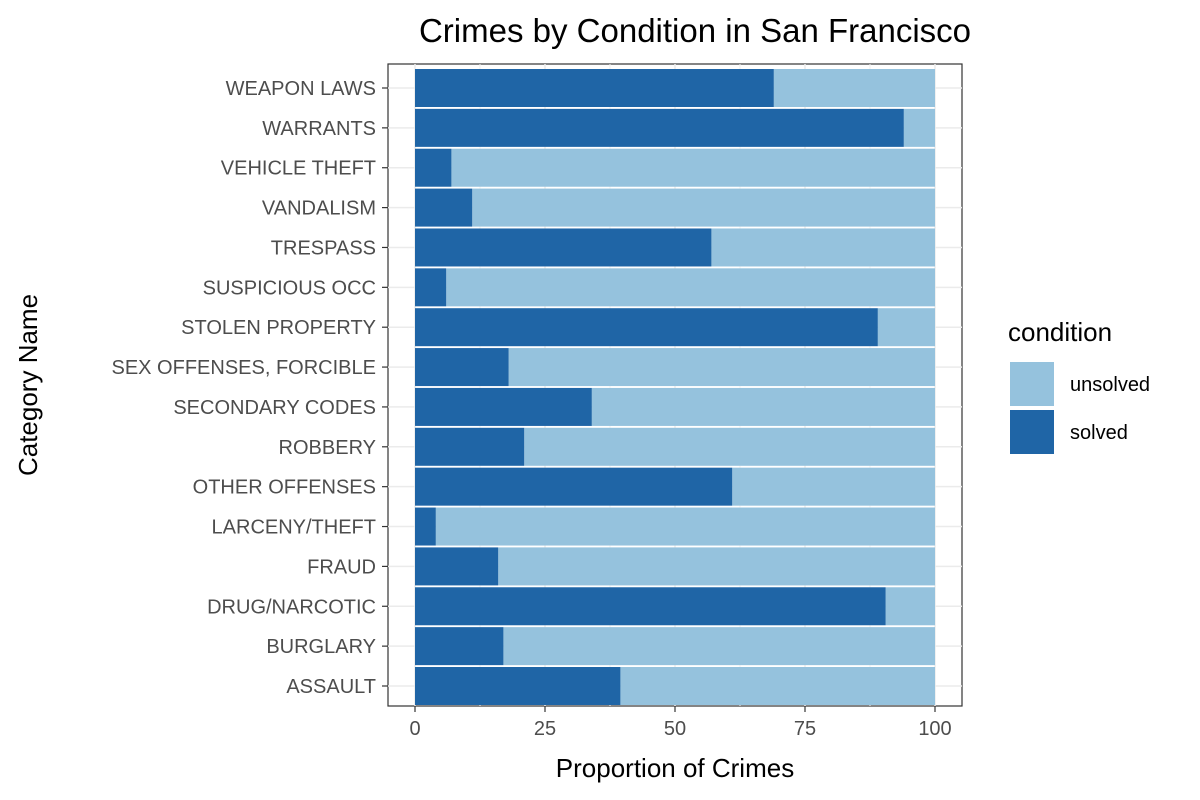 The image size is (1200, 800). Describe the element at coordinates (284, 488) in the screenshot. I see `y-tick-label: OTHER OFFENSES` at that location.